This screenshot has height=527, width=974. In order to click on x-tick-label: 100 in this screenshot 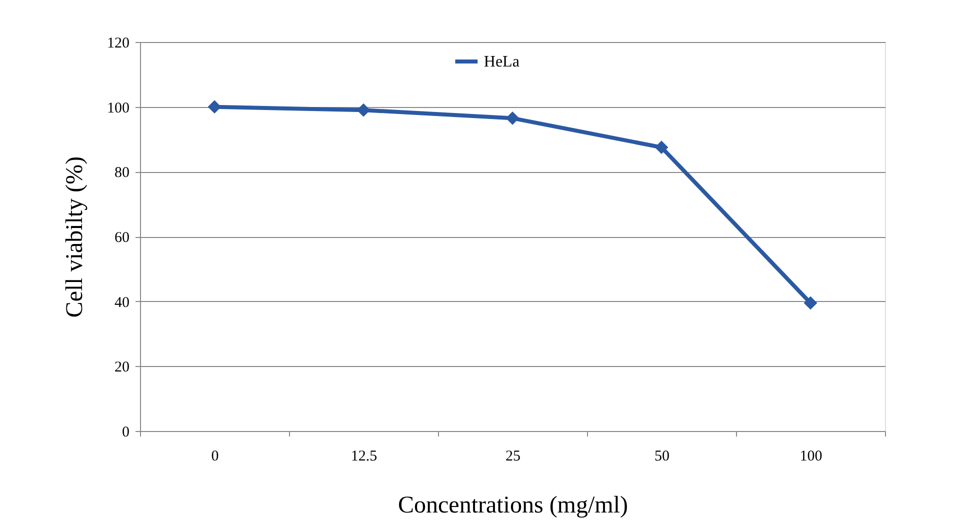, I will do `click(811, 456)`.